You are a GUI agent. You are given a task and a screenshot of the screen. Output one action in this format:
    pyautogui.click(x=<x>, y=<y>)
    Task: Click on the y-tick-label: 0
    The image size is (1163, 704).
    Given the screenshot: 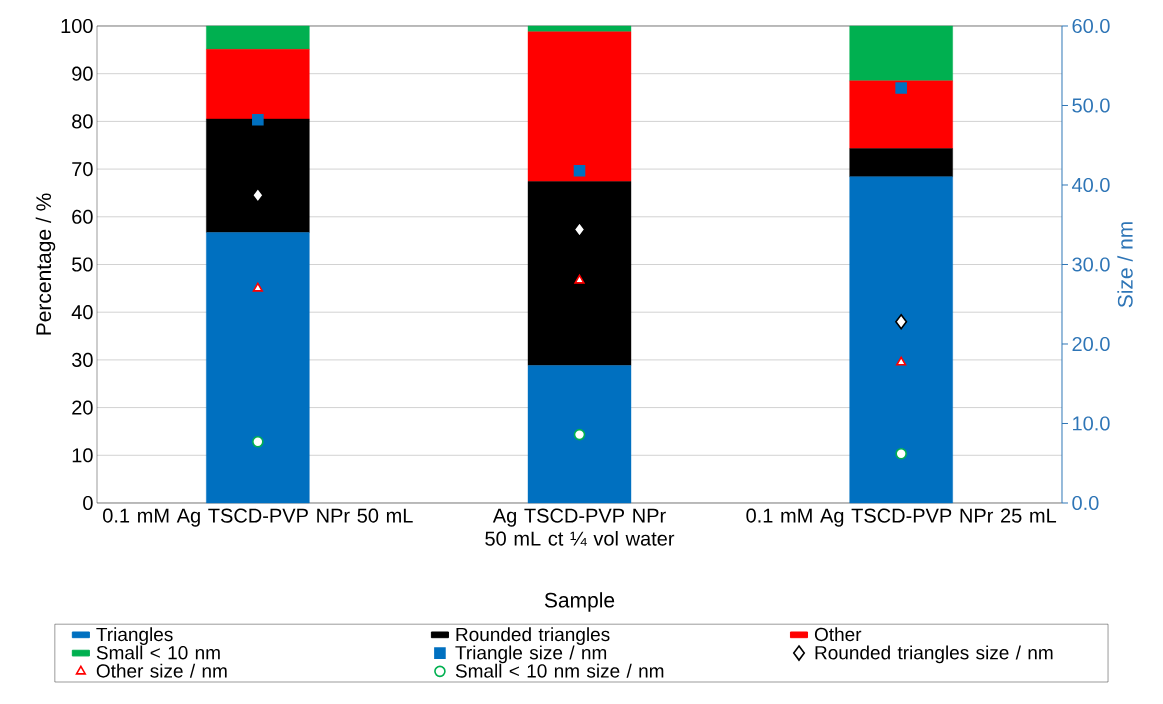 What is the action you would take?
    pyautogui.click(x=88, y=503)
    